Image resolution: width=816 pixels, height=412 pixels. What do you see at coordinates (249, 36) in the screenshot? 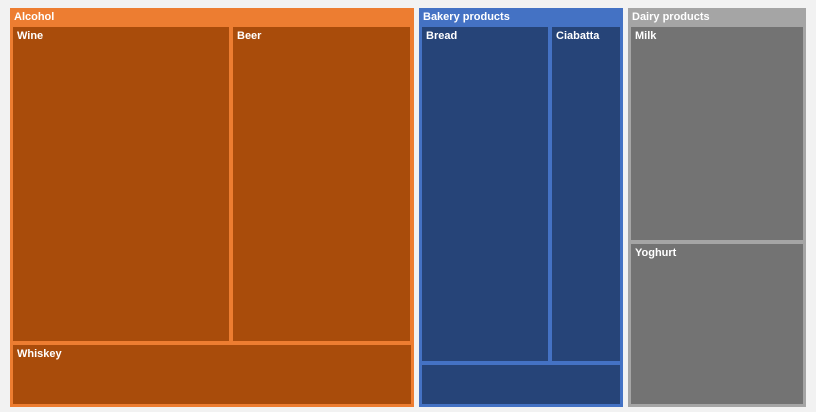
I see `cell-label: Beer` at bounding box center [249, 36].